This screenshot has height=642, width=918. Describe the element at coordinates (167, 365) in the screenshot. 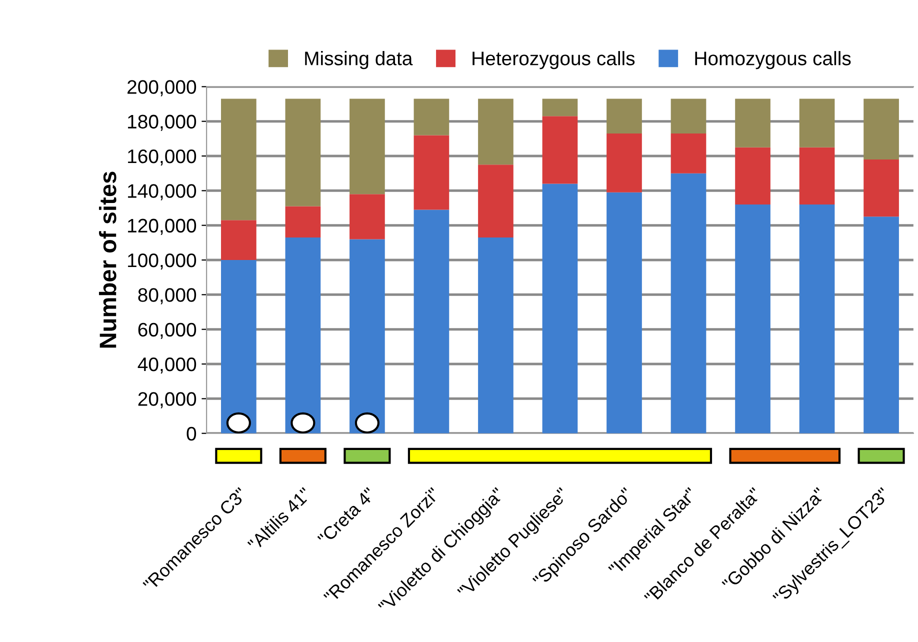

I see `y-tick-label: 40,000` at that location.